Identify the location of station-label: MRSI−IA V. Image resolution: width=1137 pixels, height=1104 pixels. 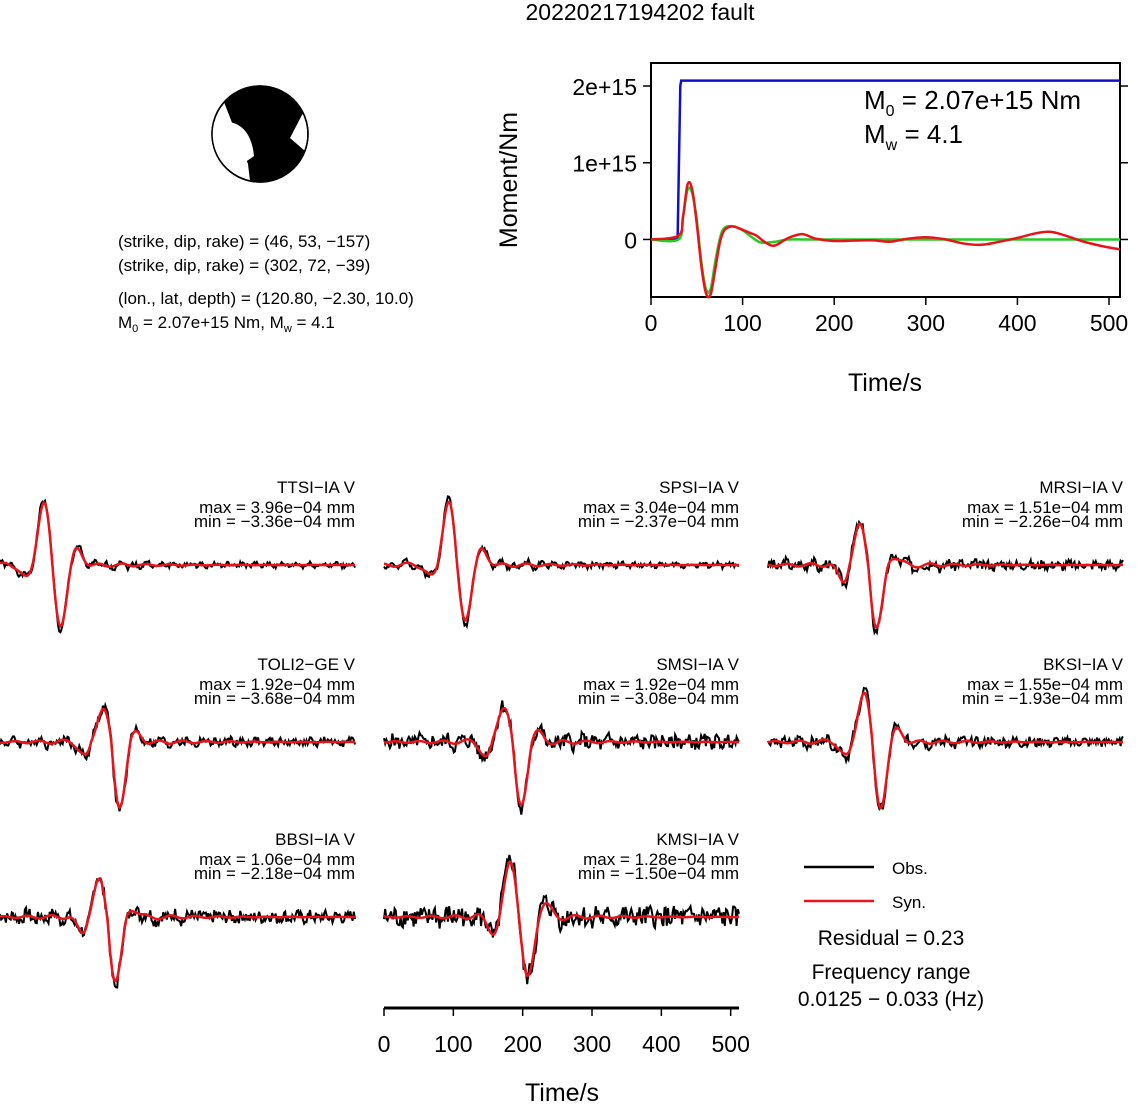
(1081, 487).